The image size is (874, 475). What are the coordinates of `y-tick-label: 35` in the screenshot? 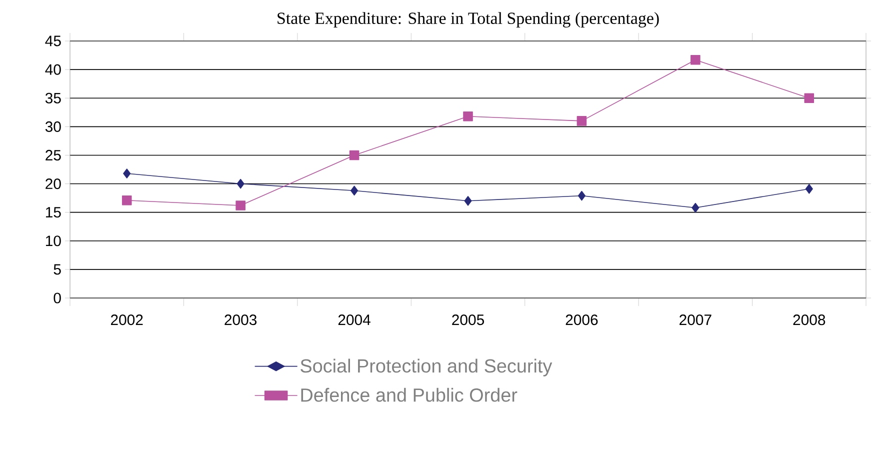 It's located at (53, 98).